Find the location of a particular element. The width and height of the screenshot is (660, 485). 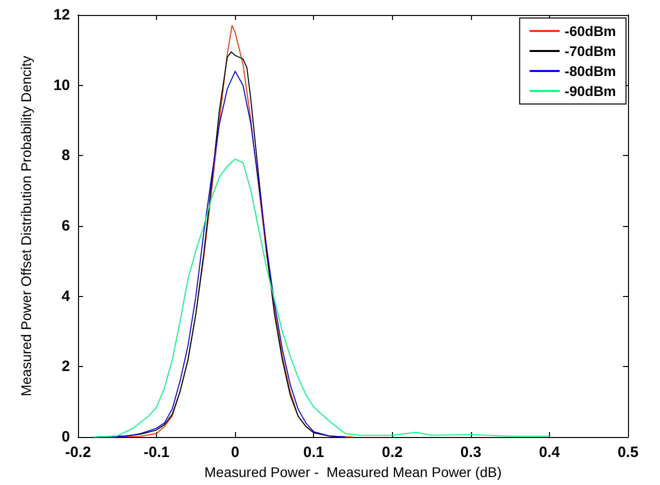

y-tick-label: 0 is located at coordinates (66, 437).